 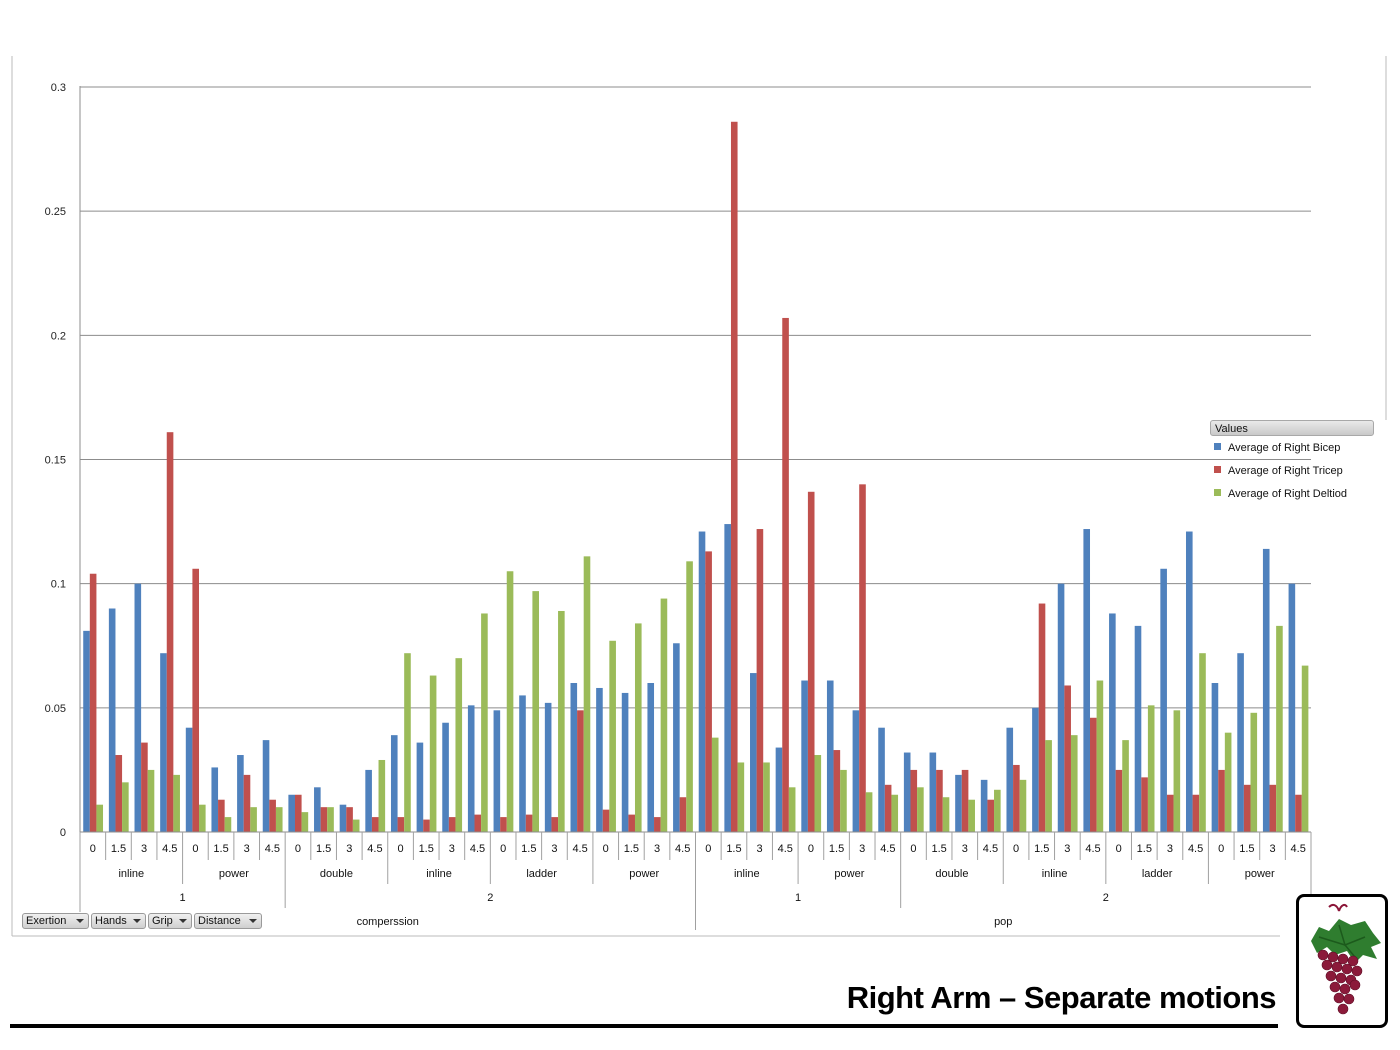 I want to click on exertion-filter-button: Exertion, so click(x=55, y=921).